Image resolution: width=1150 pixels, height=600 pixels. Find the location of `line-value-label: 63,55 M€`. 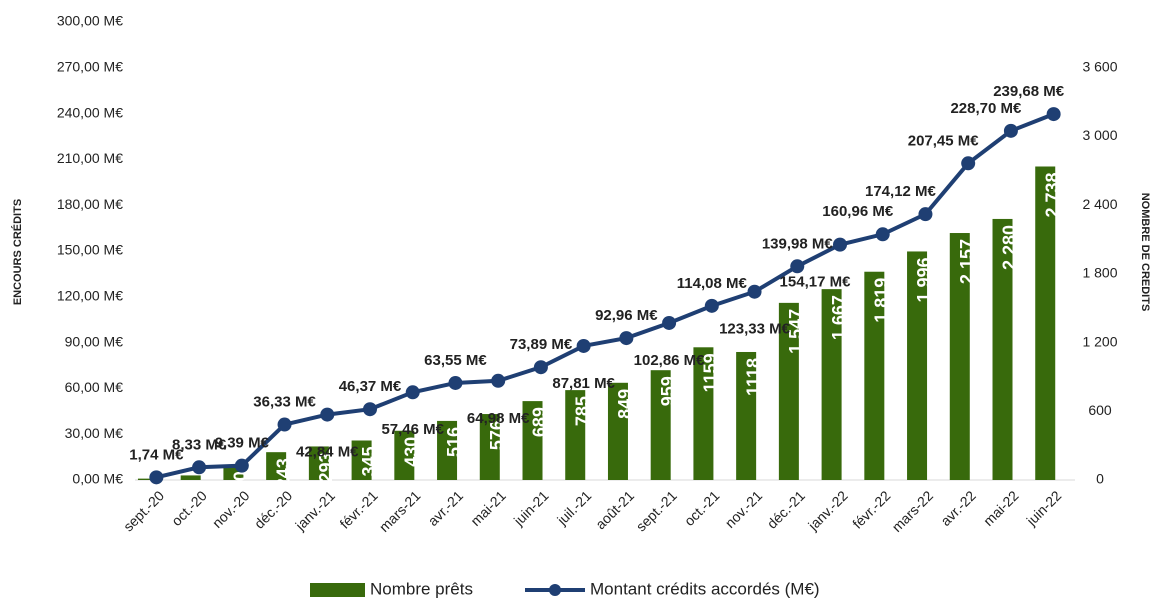

line-value-label: 63,55 M€ is located at coordinates (455, 360).